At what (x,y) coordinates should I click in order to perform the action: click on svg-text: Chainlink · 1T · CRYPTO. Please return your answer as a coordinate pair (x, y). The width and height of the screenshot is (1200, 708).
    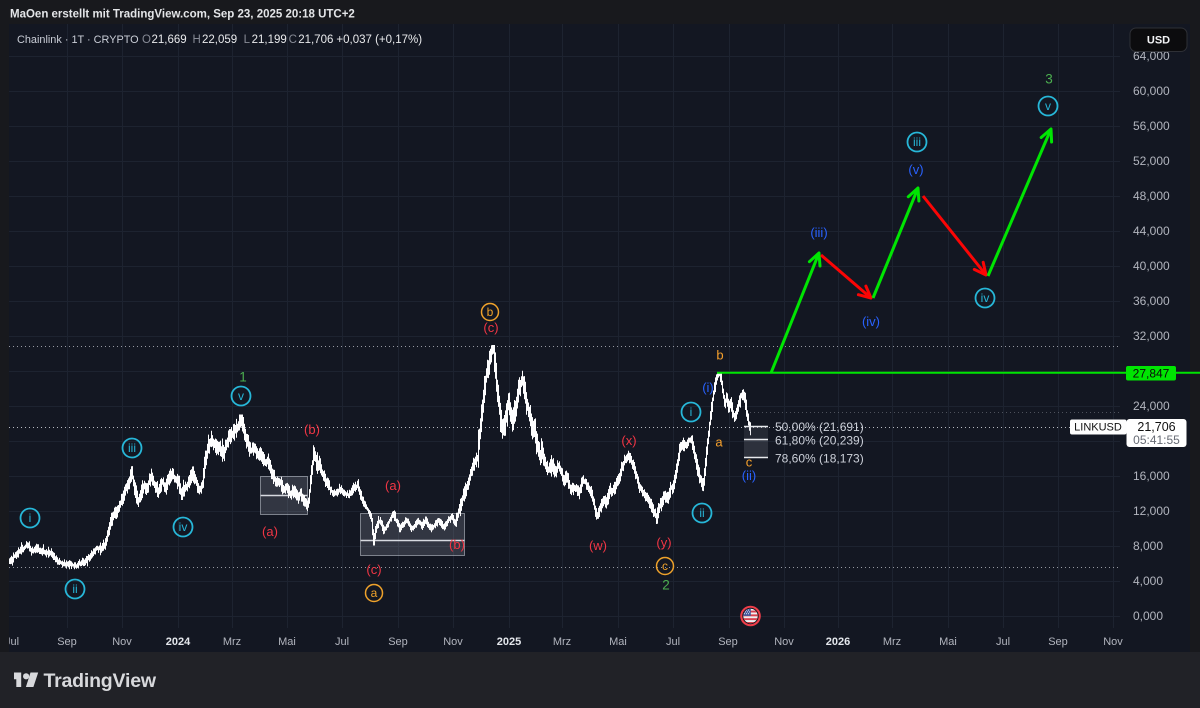
    Looking at the image, I should click on (78, 40).